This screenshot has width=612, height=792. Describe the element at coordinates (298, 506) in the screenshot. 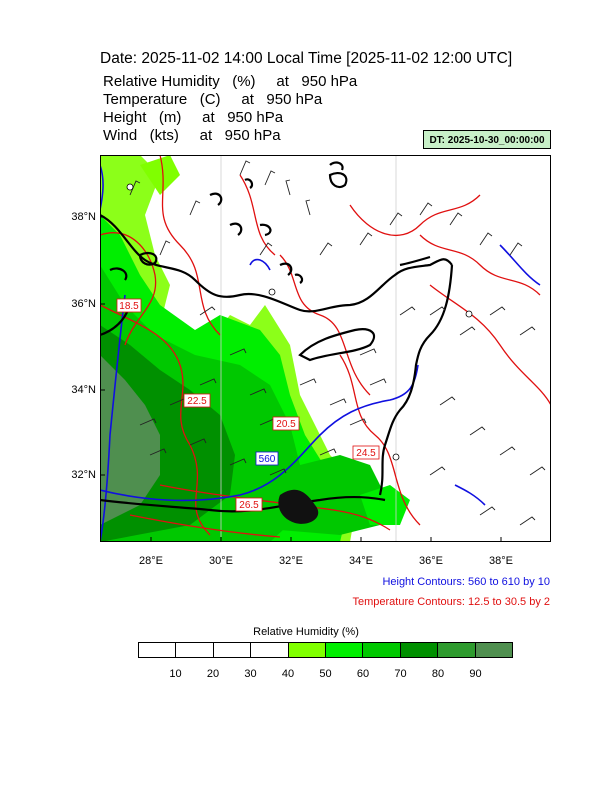

I see `terrain-mask` at that location.